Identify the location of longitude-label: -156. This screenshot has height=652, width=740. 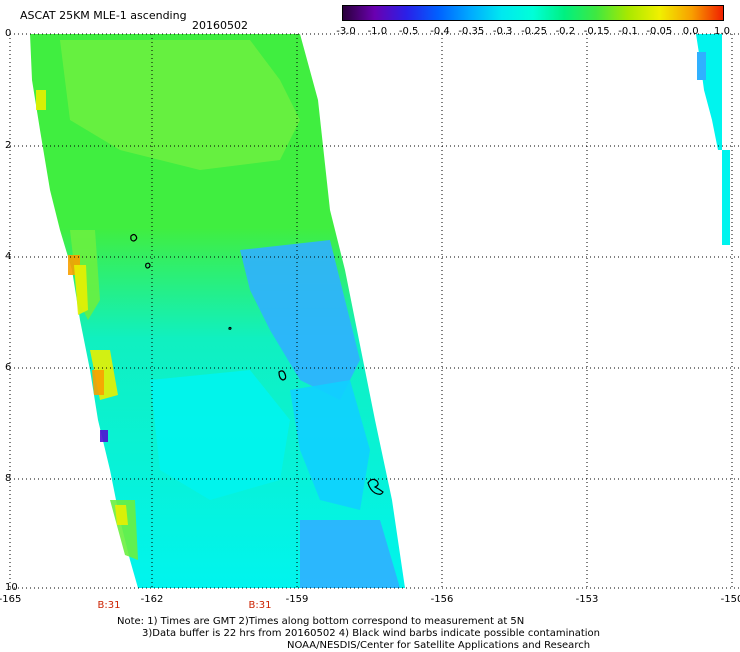
(442, 599).